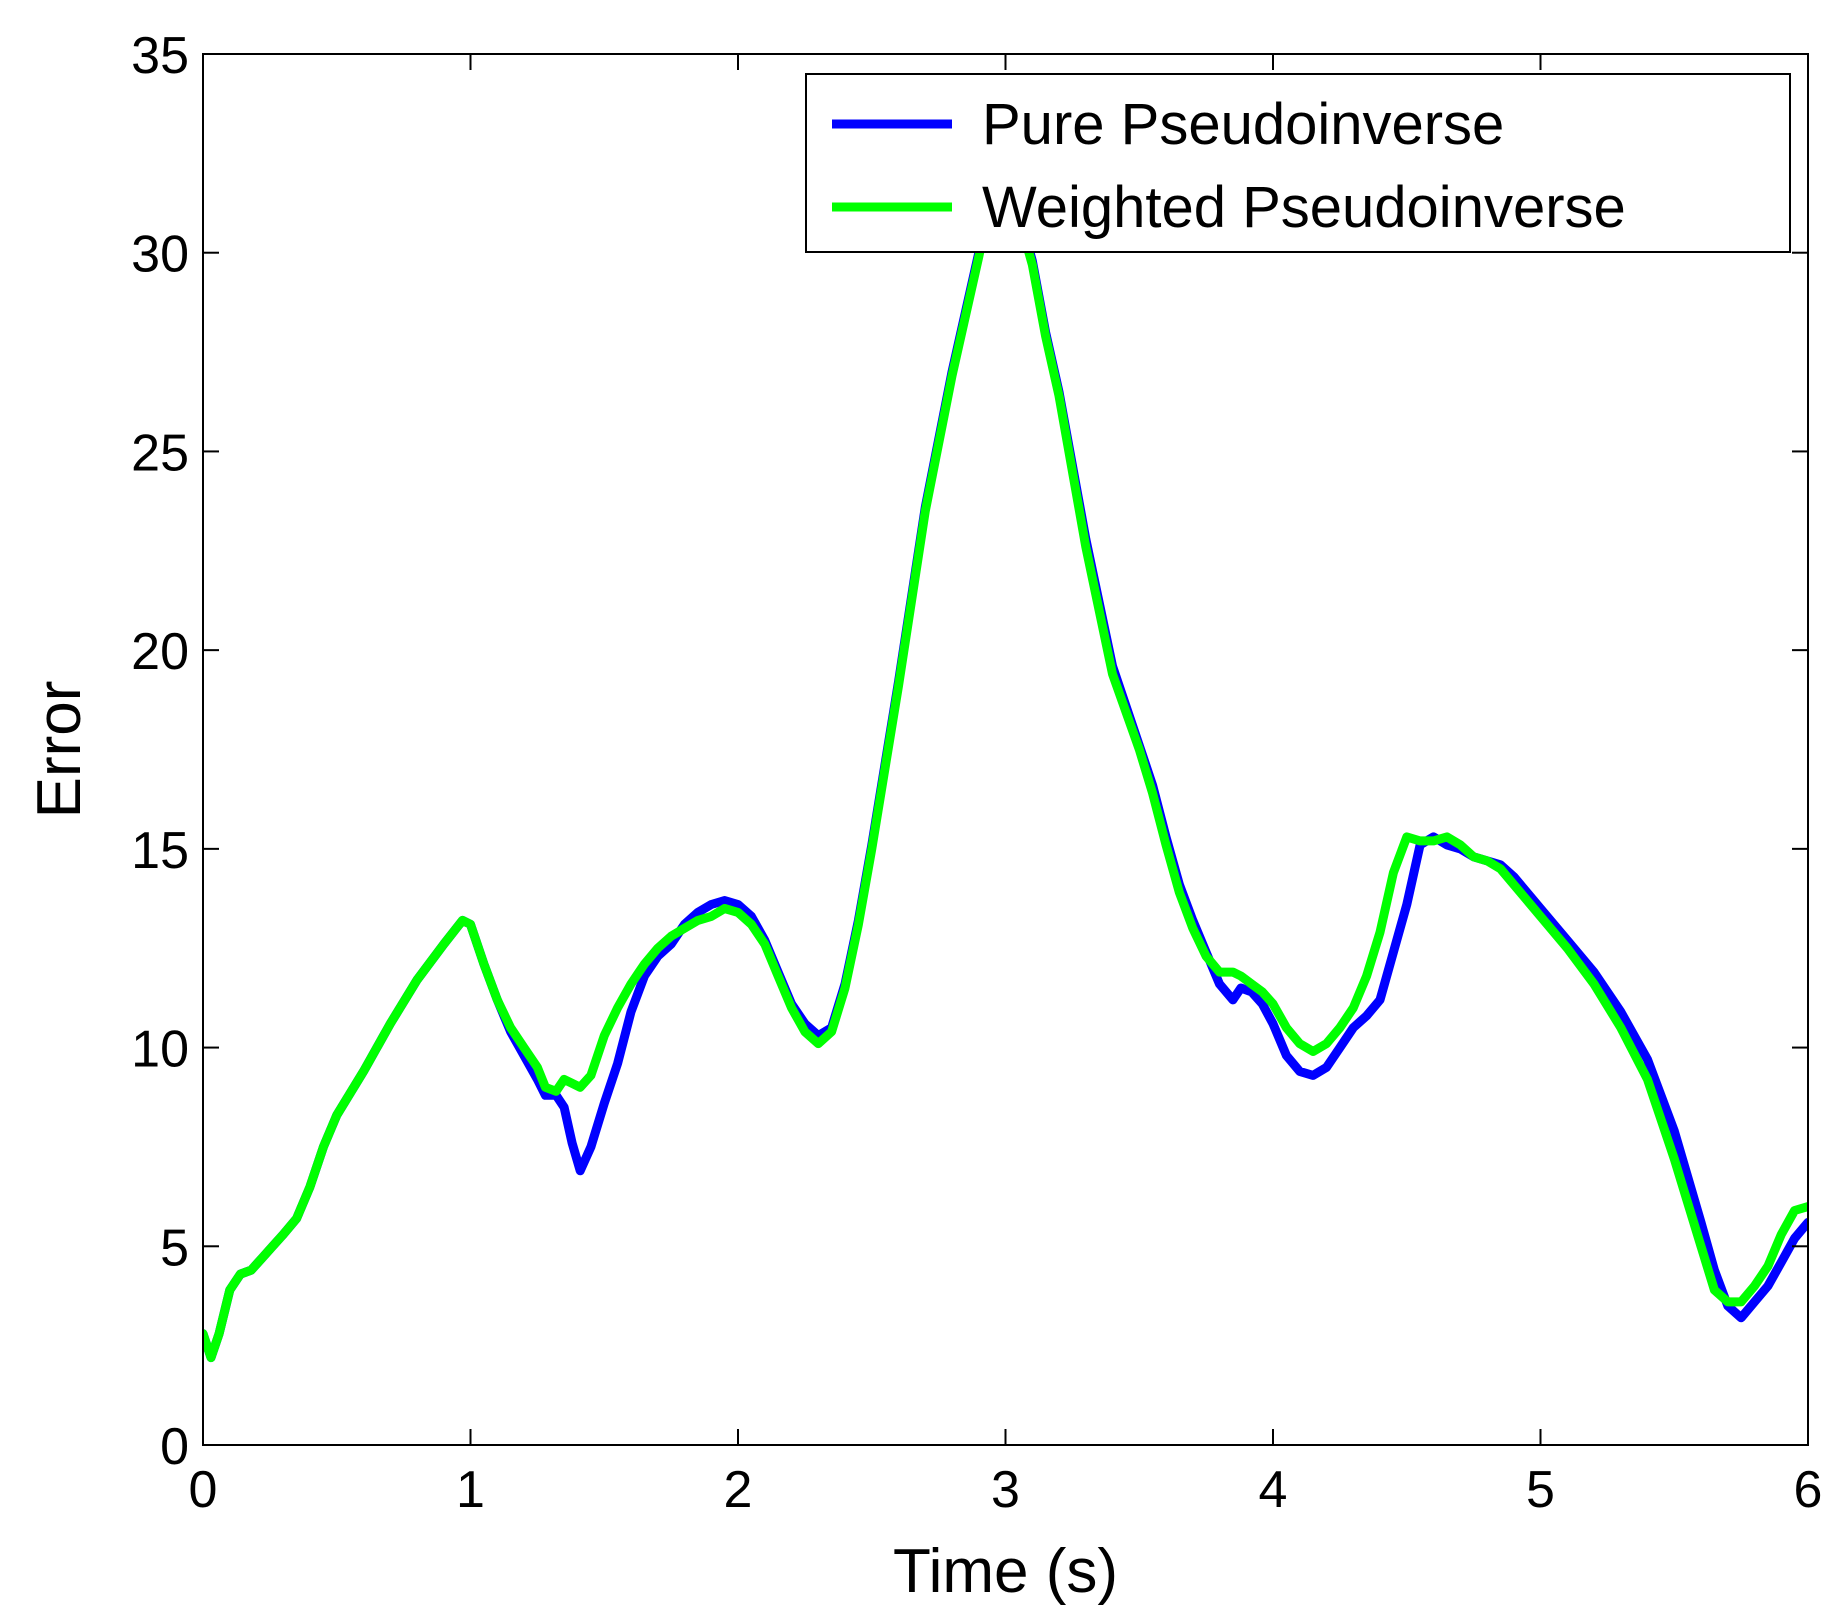 This screenshot has height=1617, width=1838. What do you see at coordinates (160, 453) in the screenshot?
I see `y-tick-label: 25` at bounding box center [160, 453].